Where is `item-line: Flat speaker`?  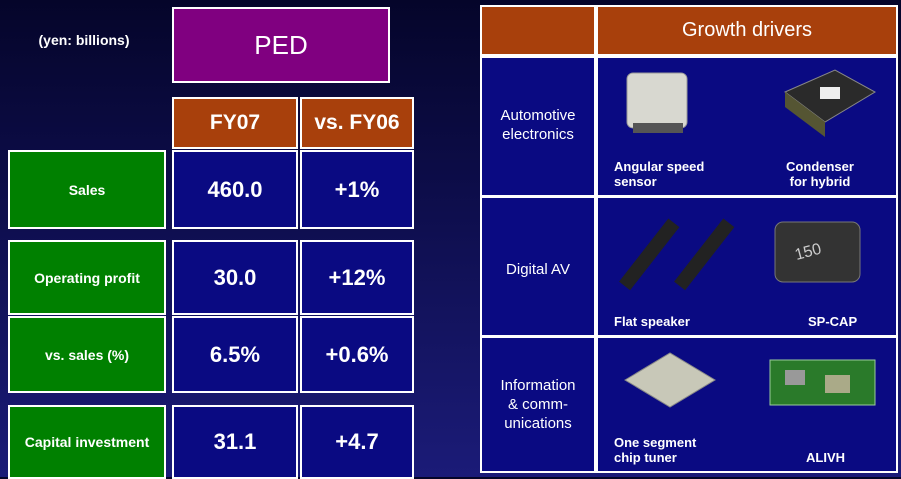
item-line: Flat speaker is located at coordinates (652, 321).